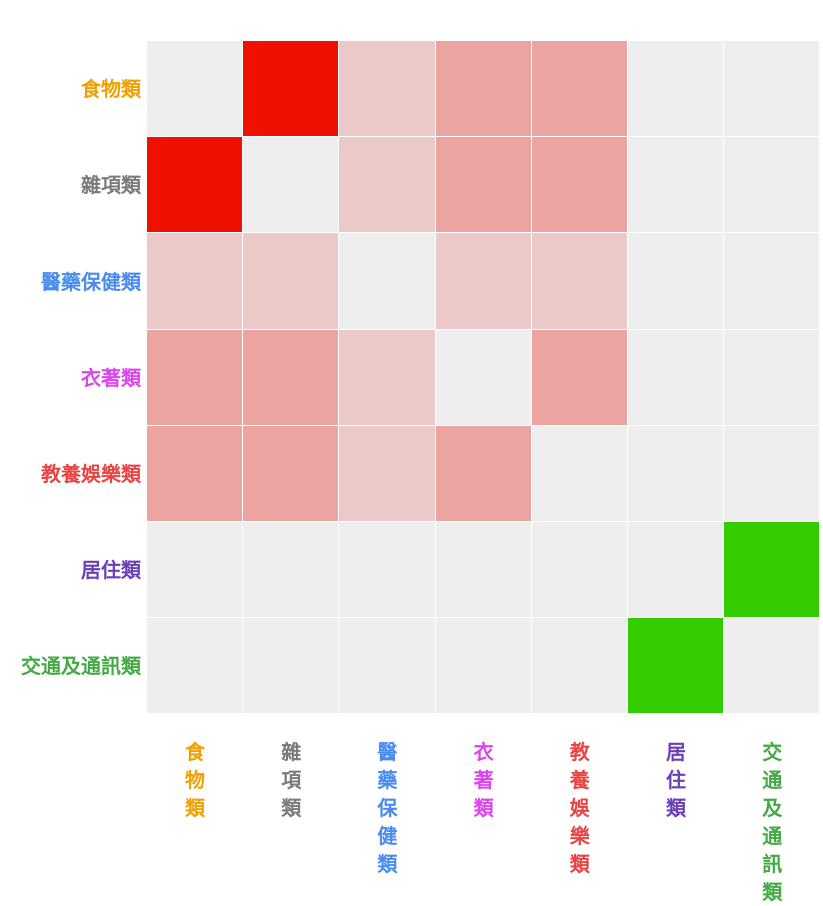 Image resolution: width=823 pixels, height=906 pixels. Describe the element at coordinates (483, 780) in the screenshot. I see `x-tick-label: 衣著類` at that location.